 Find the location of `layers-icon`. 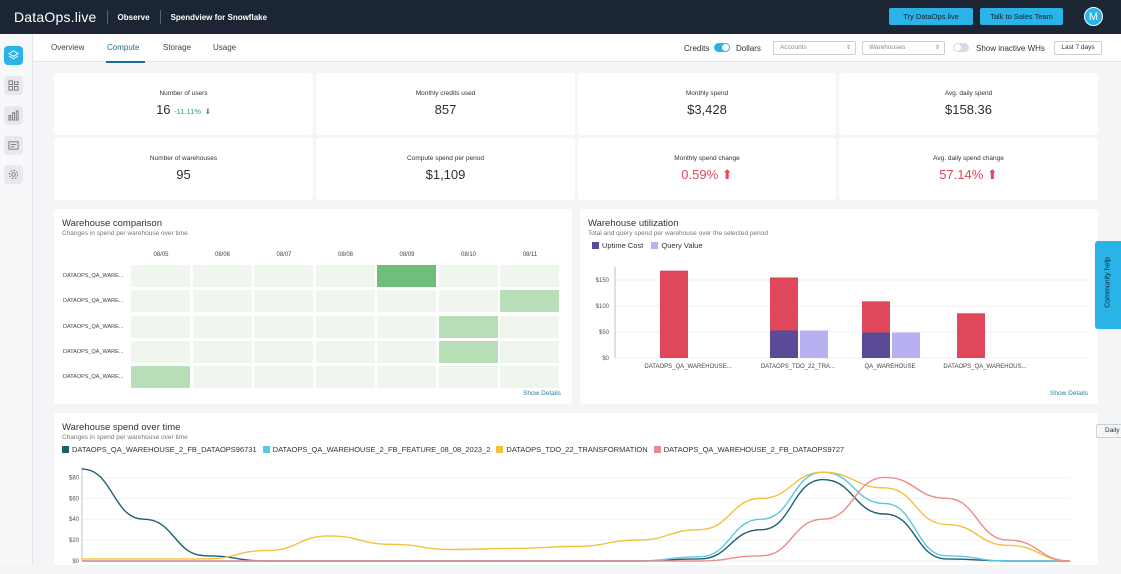

layers-icon is located at coordinates (13, 55).